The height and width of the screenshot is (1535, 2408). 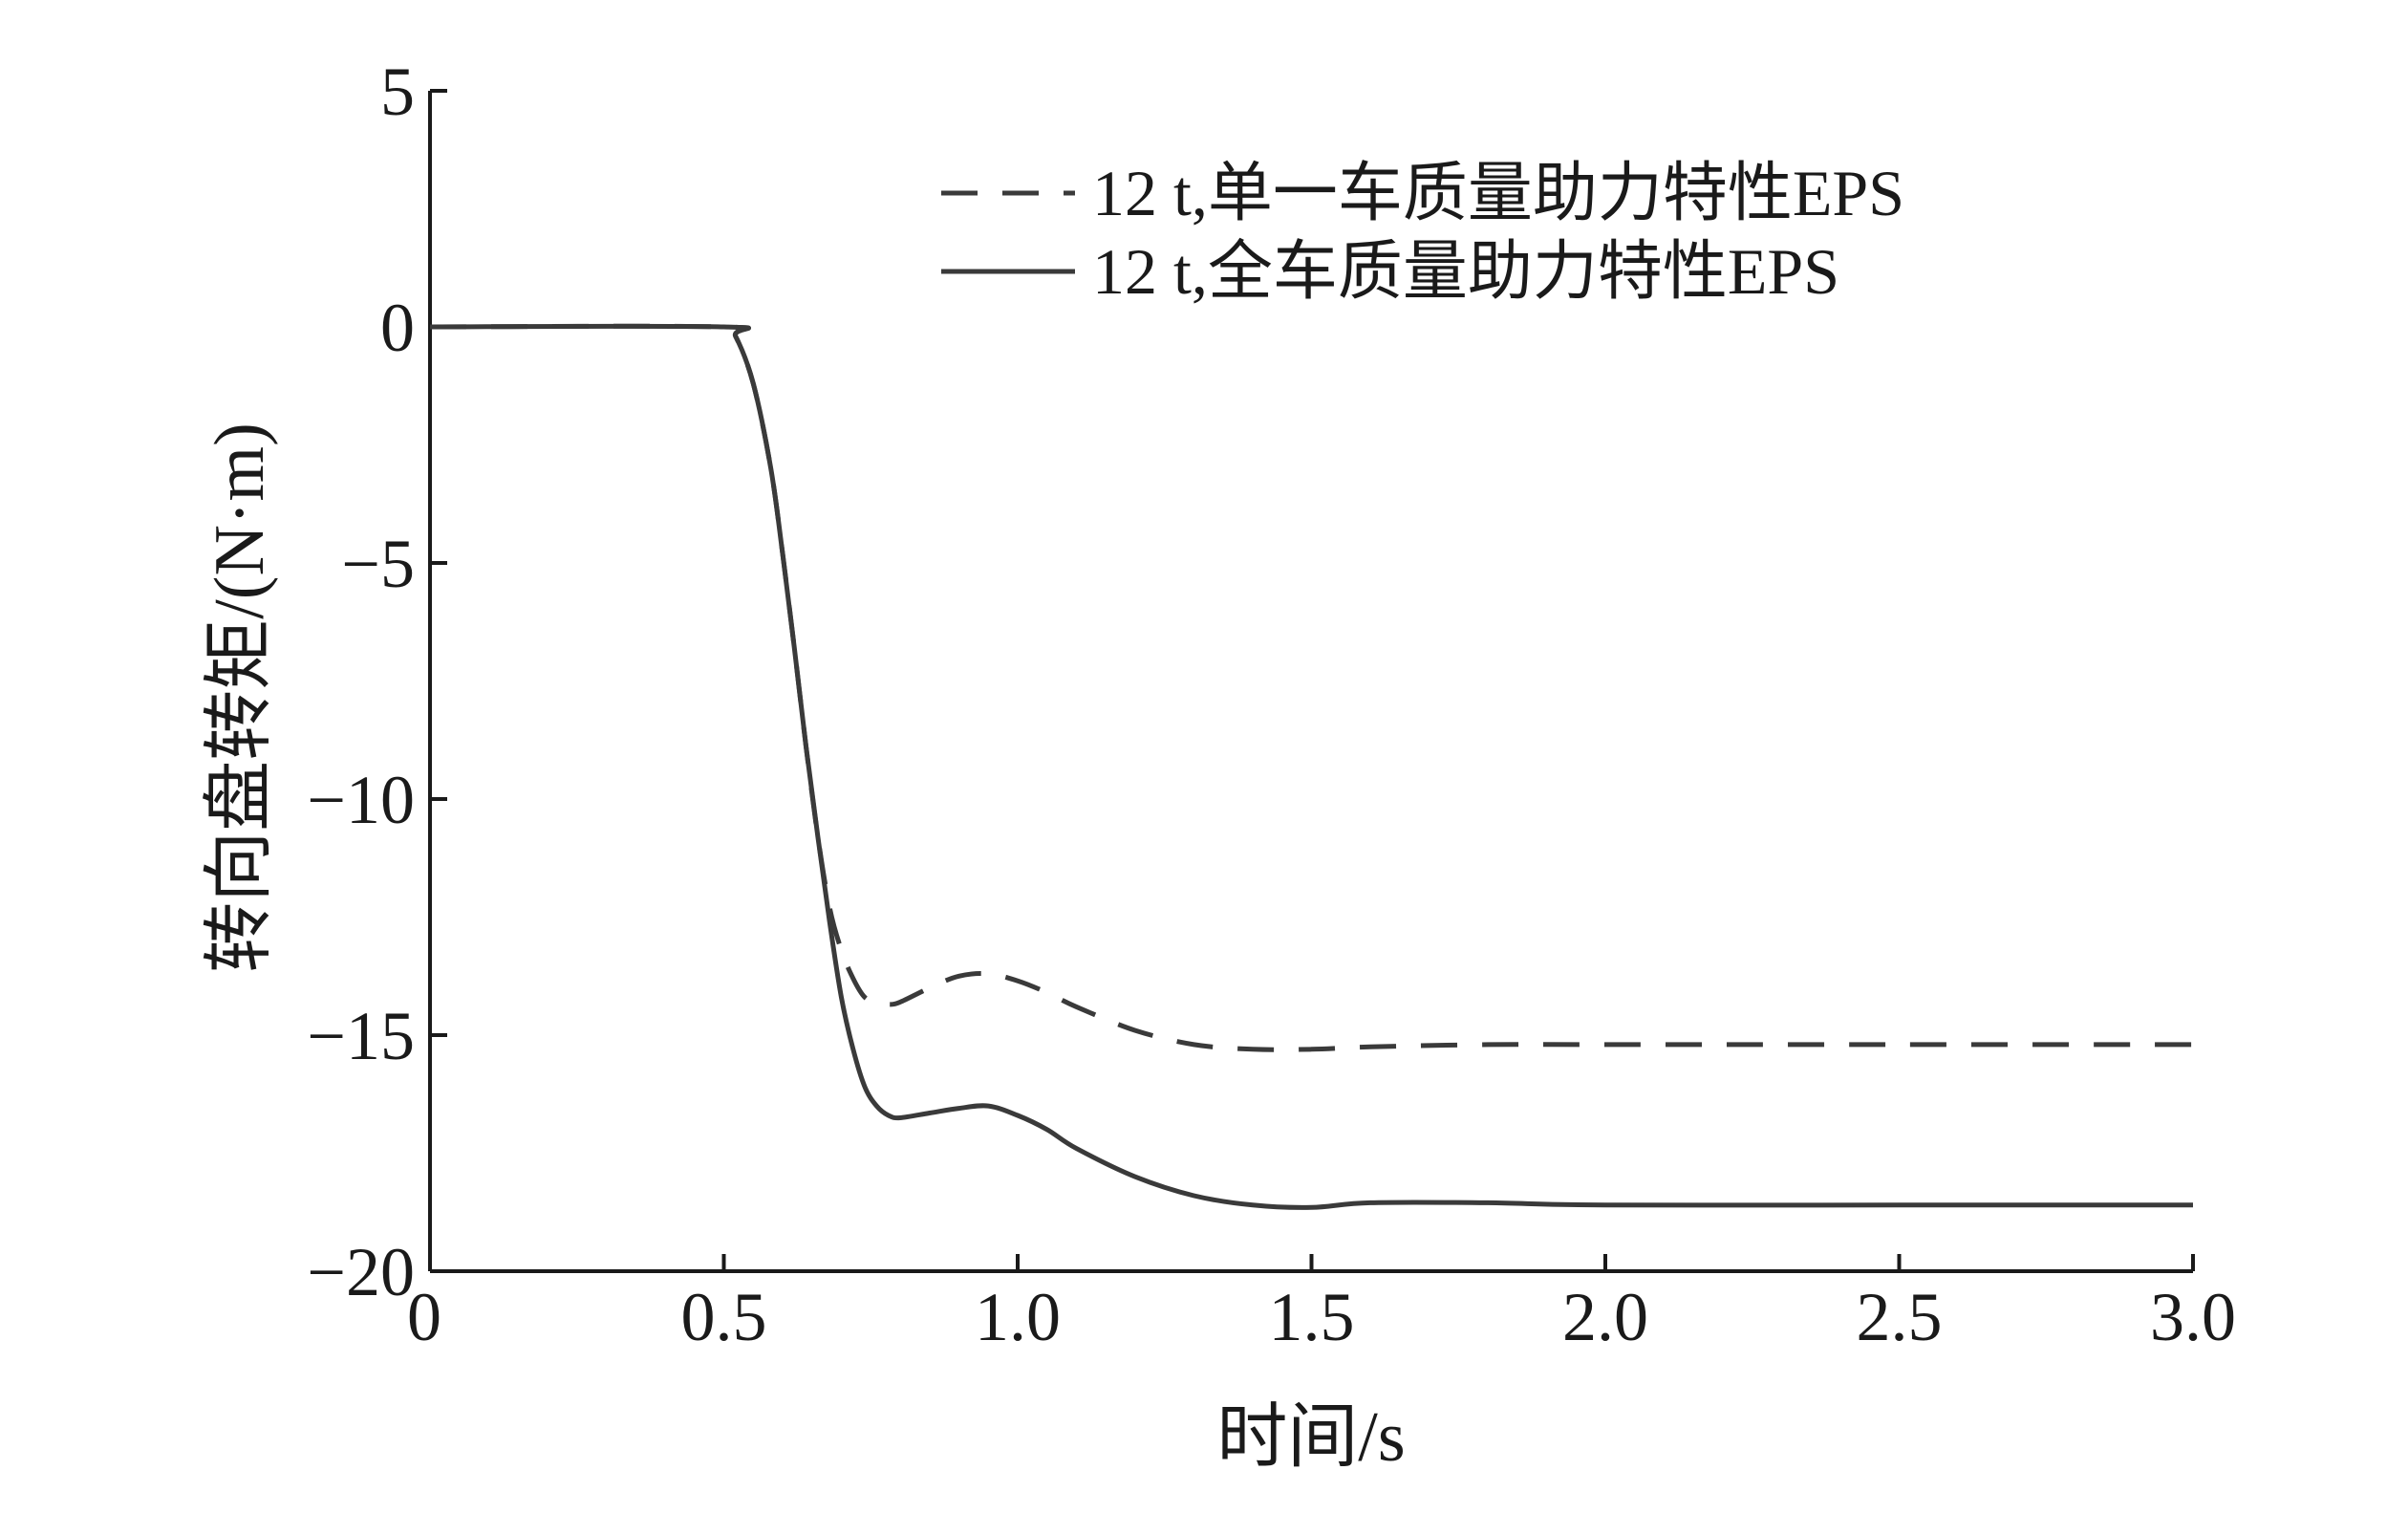 I want to click on y-axis-title: 转向盘转矩/(N·m), so click(x=240, y=698).